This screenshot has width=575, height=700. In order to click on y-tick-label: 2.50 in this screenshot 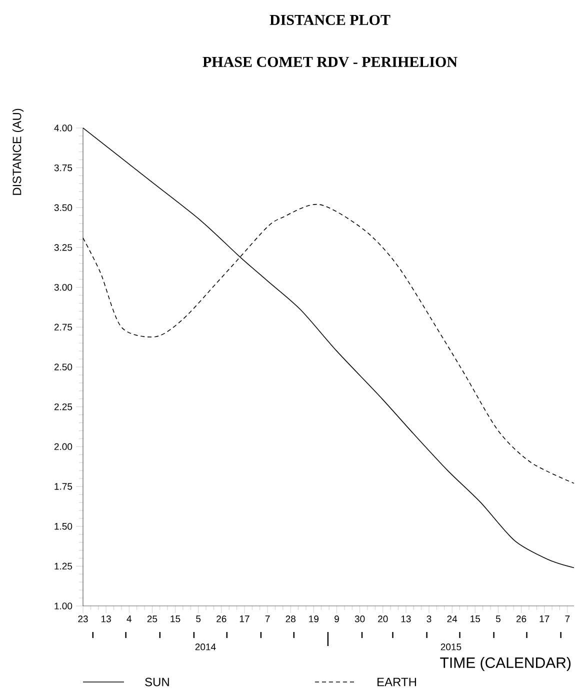, I will do `click(63, 367)`.